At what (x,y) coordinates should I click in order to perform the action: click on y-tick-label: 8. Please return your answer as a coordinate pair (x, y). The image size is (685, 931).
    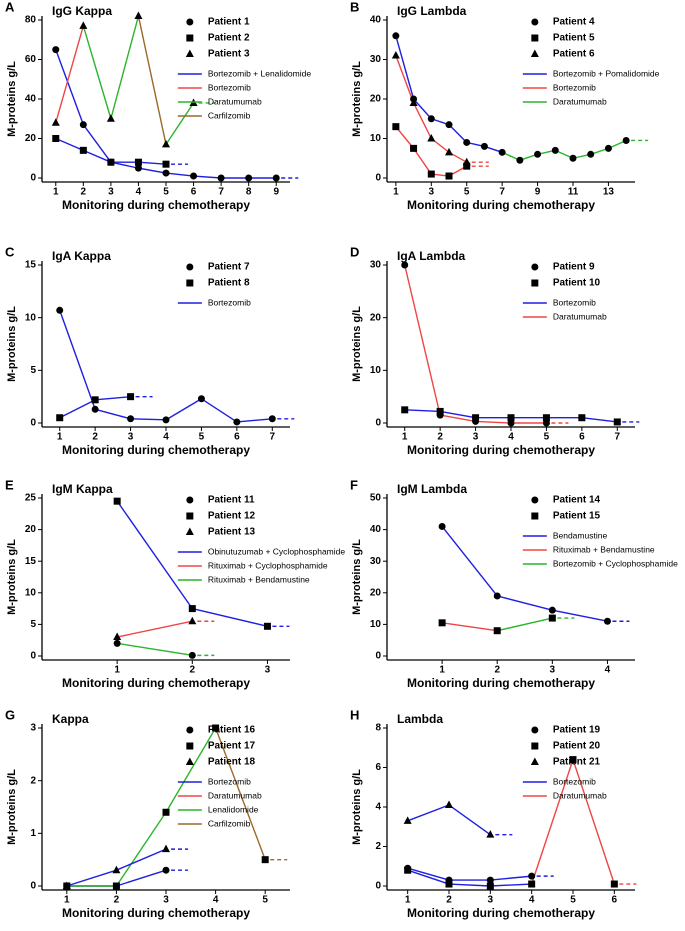
    Looking at the image, I should click on (378, 728).